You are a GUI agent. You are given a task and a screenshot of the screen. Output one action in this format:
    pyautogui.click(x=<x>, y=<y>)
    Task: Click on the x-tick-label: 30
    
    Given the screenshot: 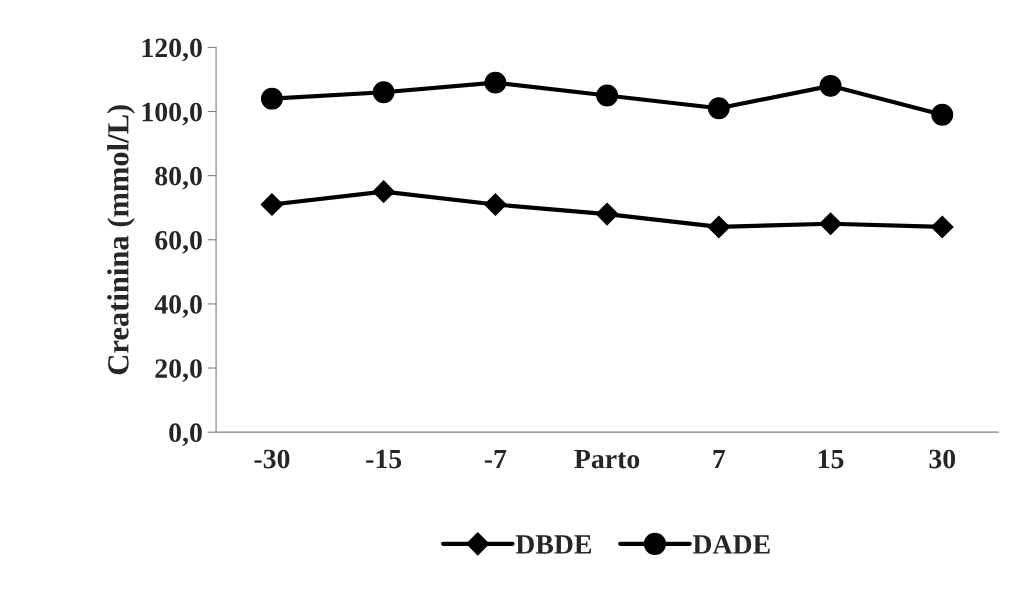 What is the action you would take?
    pyautogui.click(x=942, y=459)
    